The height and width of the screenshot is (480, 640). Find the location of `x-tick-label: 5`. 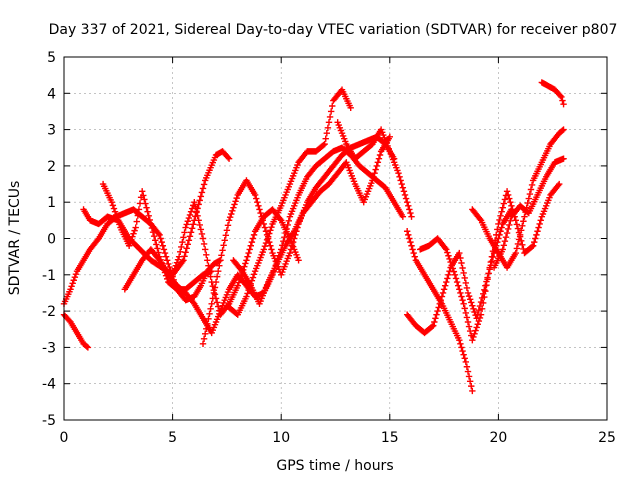

x-tick-label: 5 is located at coordinates (172, 438).